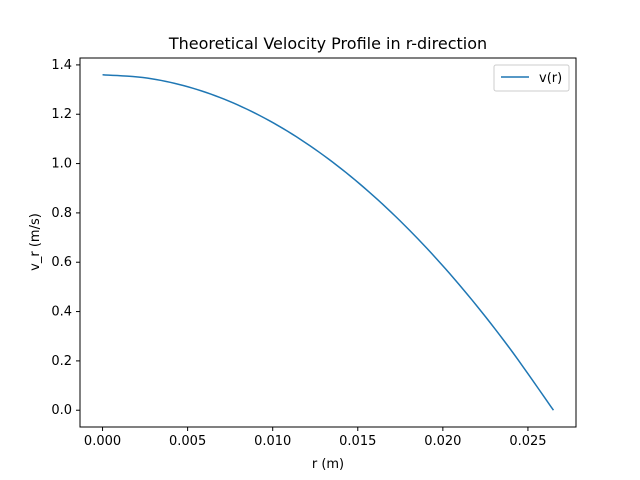 This screenshot has width=640, height=480. Describe the element at coordinates (272, 441) in the screenshot. I see `x-tick-label: 0.010` at that location.